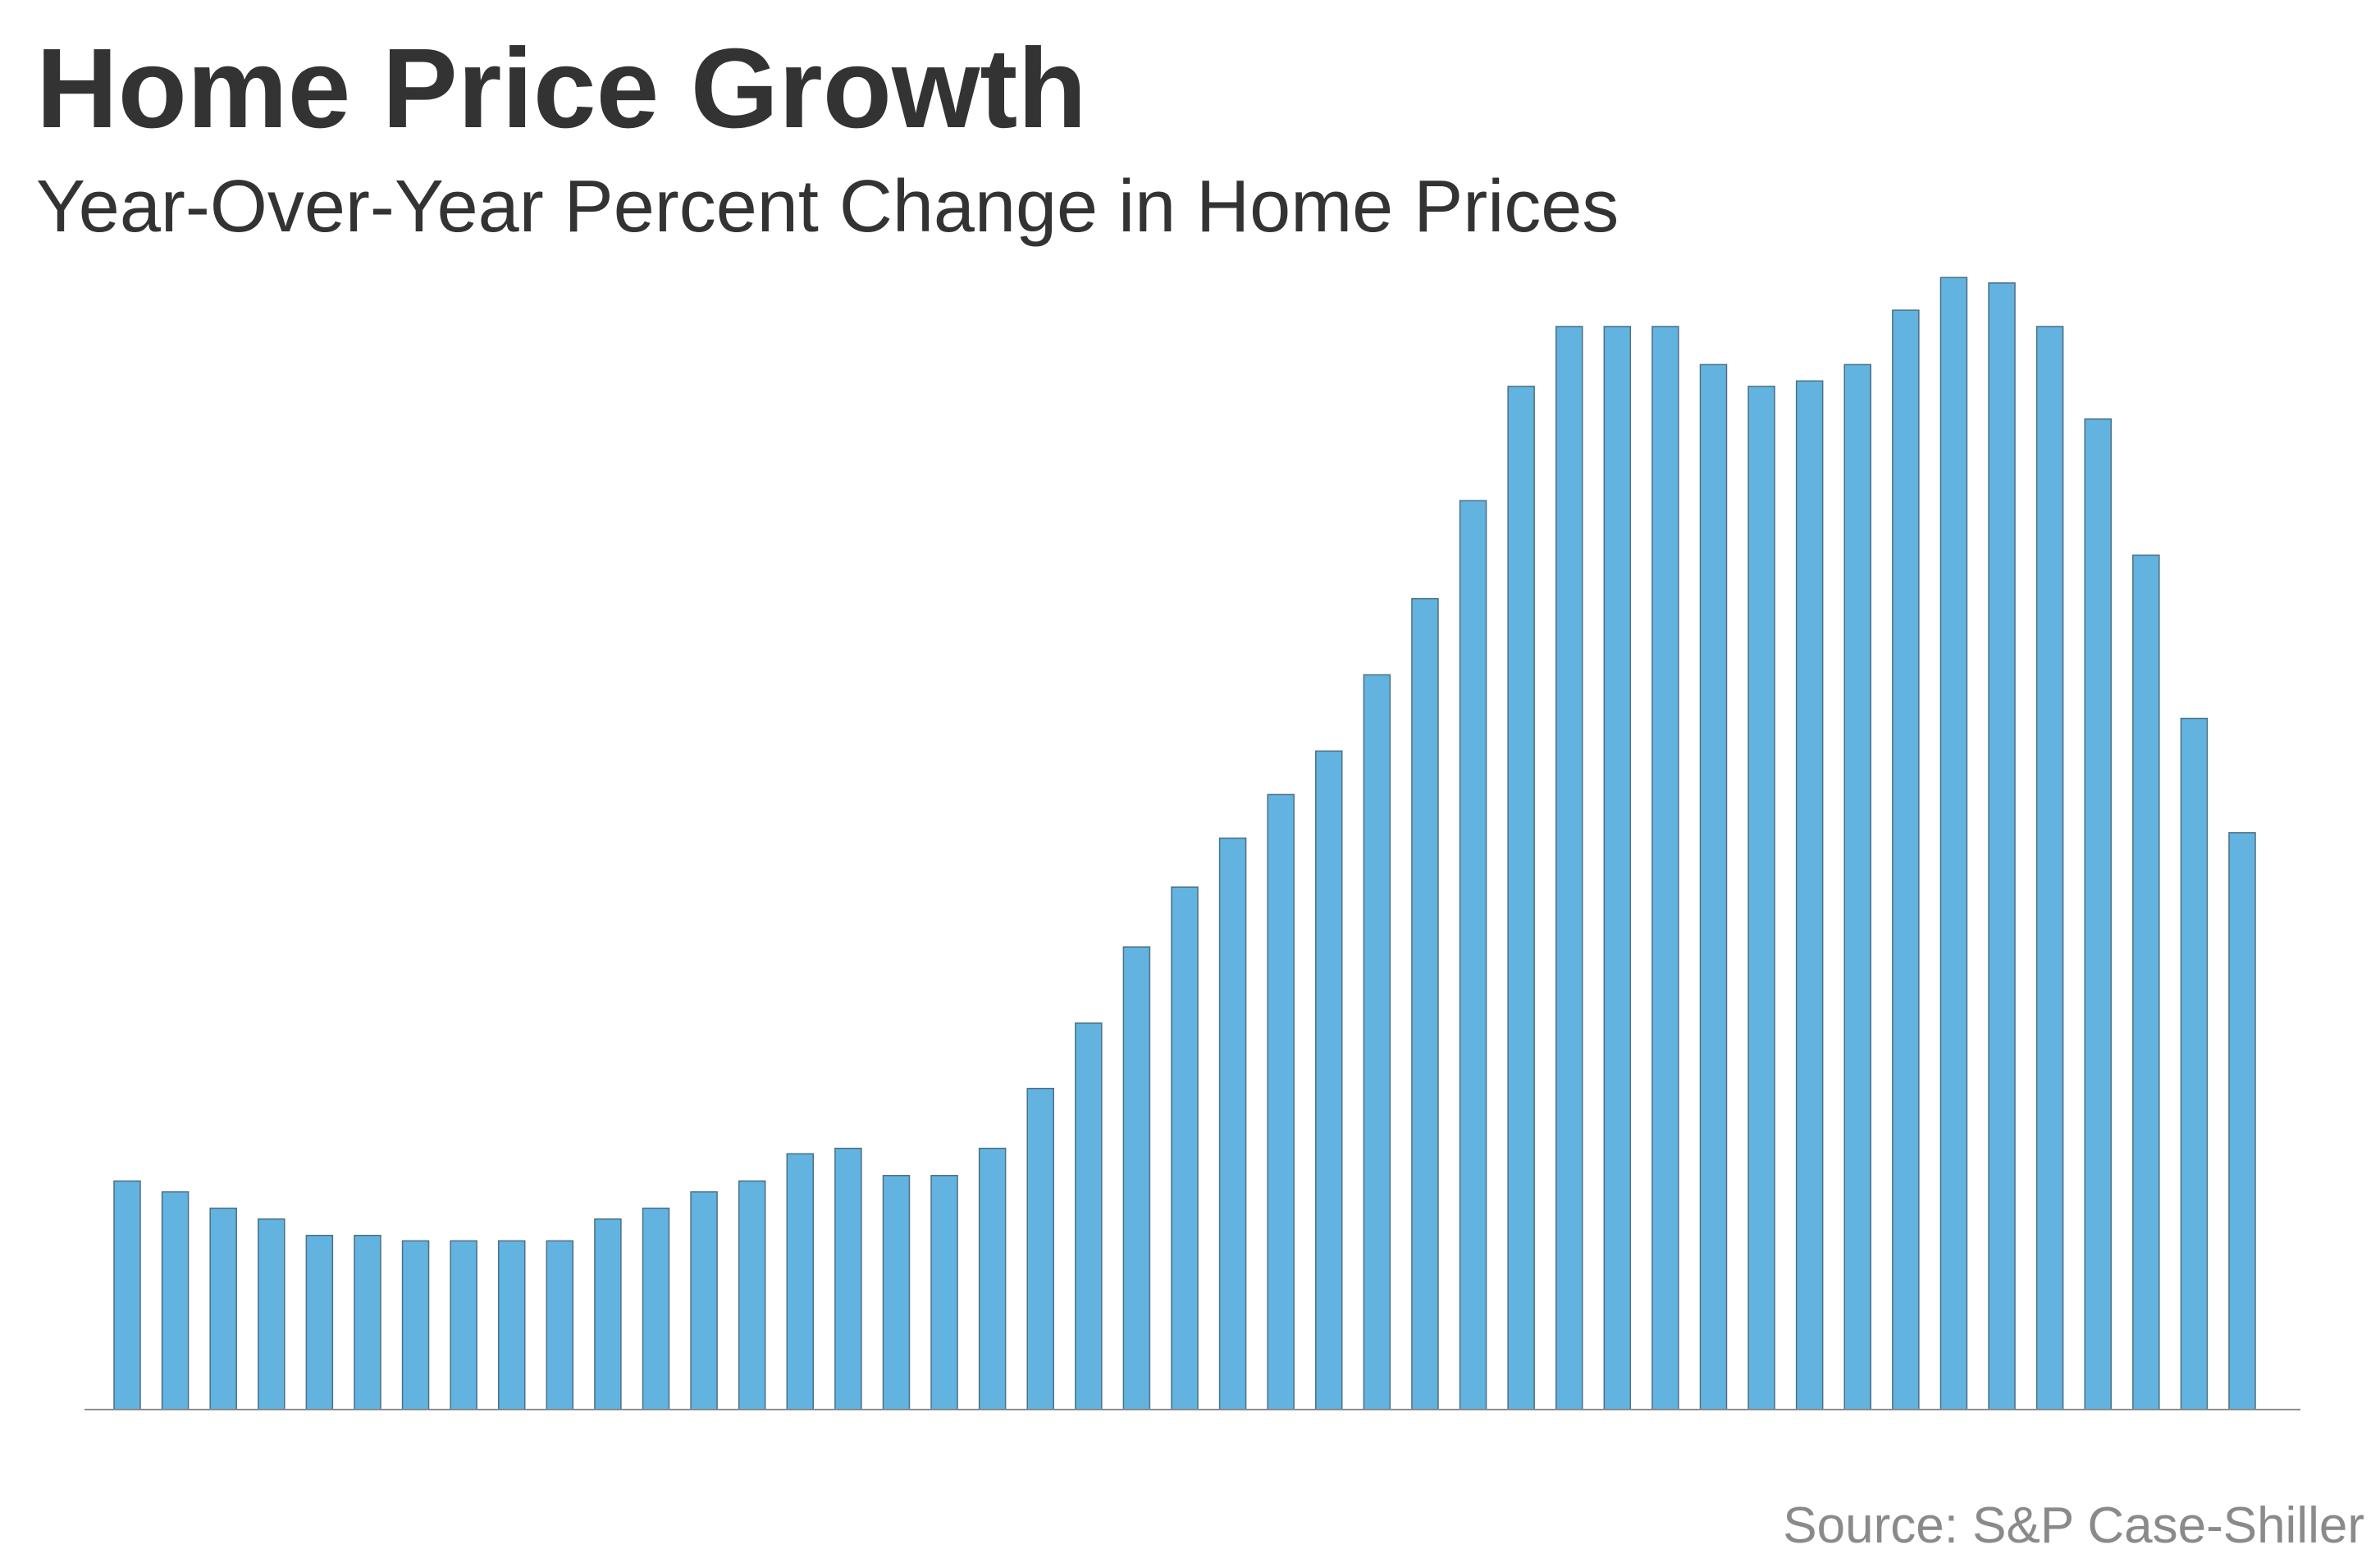 The image size is (2380, 1563). Describe the element at coordinates (561, 89) in the screenshot. I see `chart-title: Home Price Growth` at that location.